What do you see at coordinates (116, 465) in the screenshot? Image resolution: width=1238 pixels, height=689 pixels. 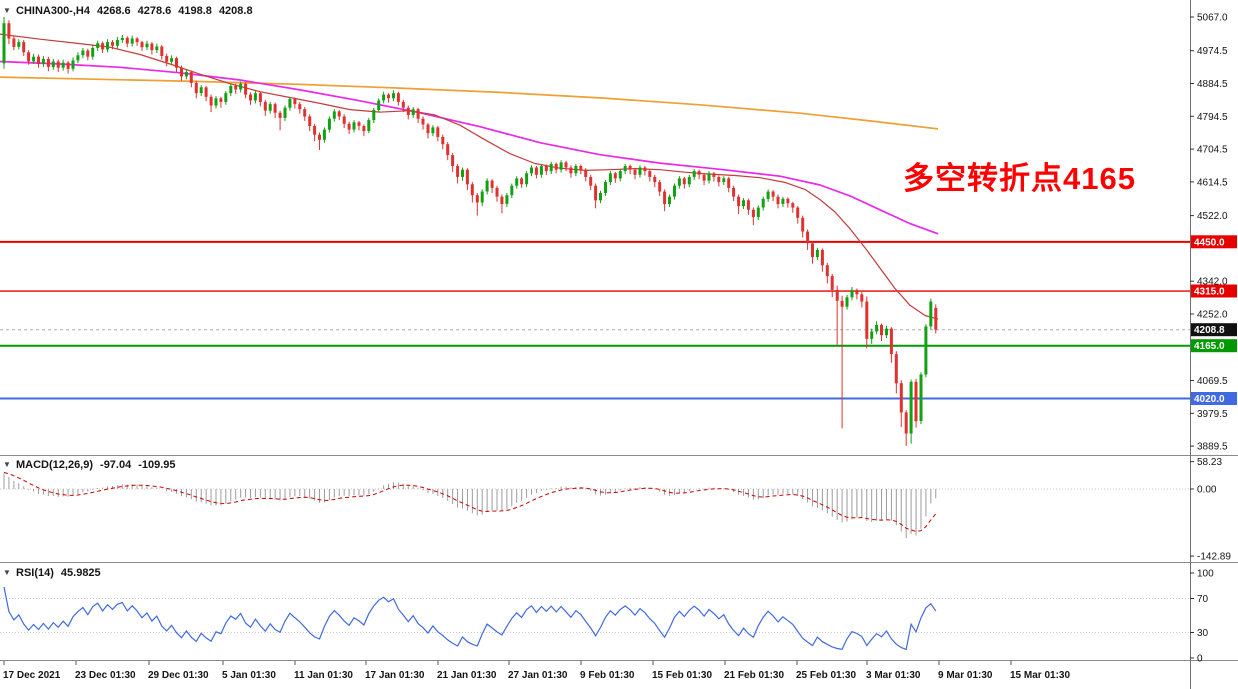 I see `macd-main-value: -97.04` at bounding box center [116, 465].